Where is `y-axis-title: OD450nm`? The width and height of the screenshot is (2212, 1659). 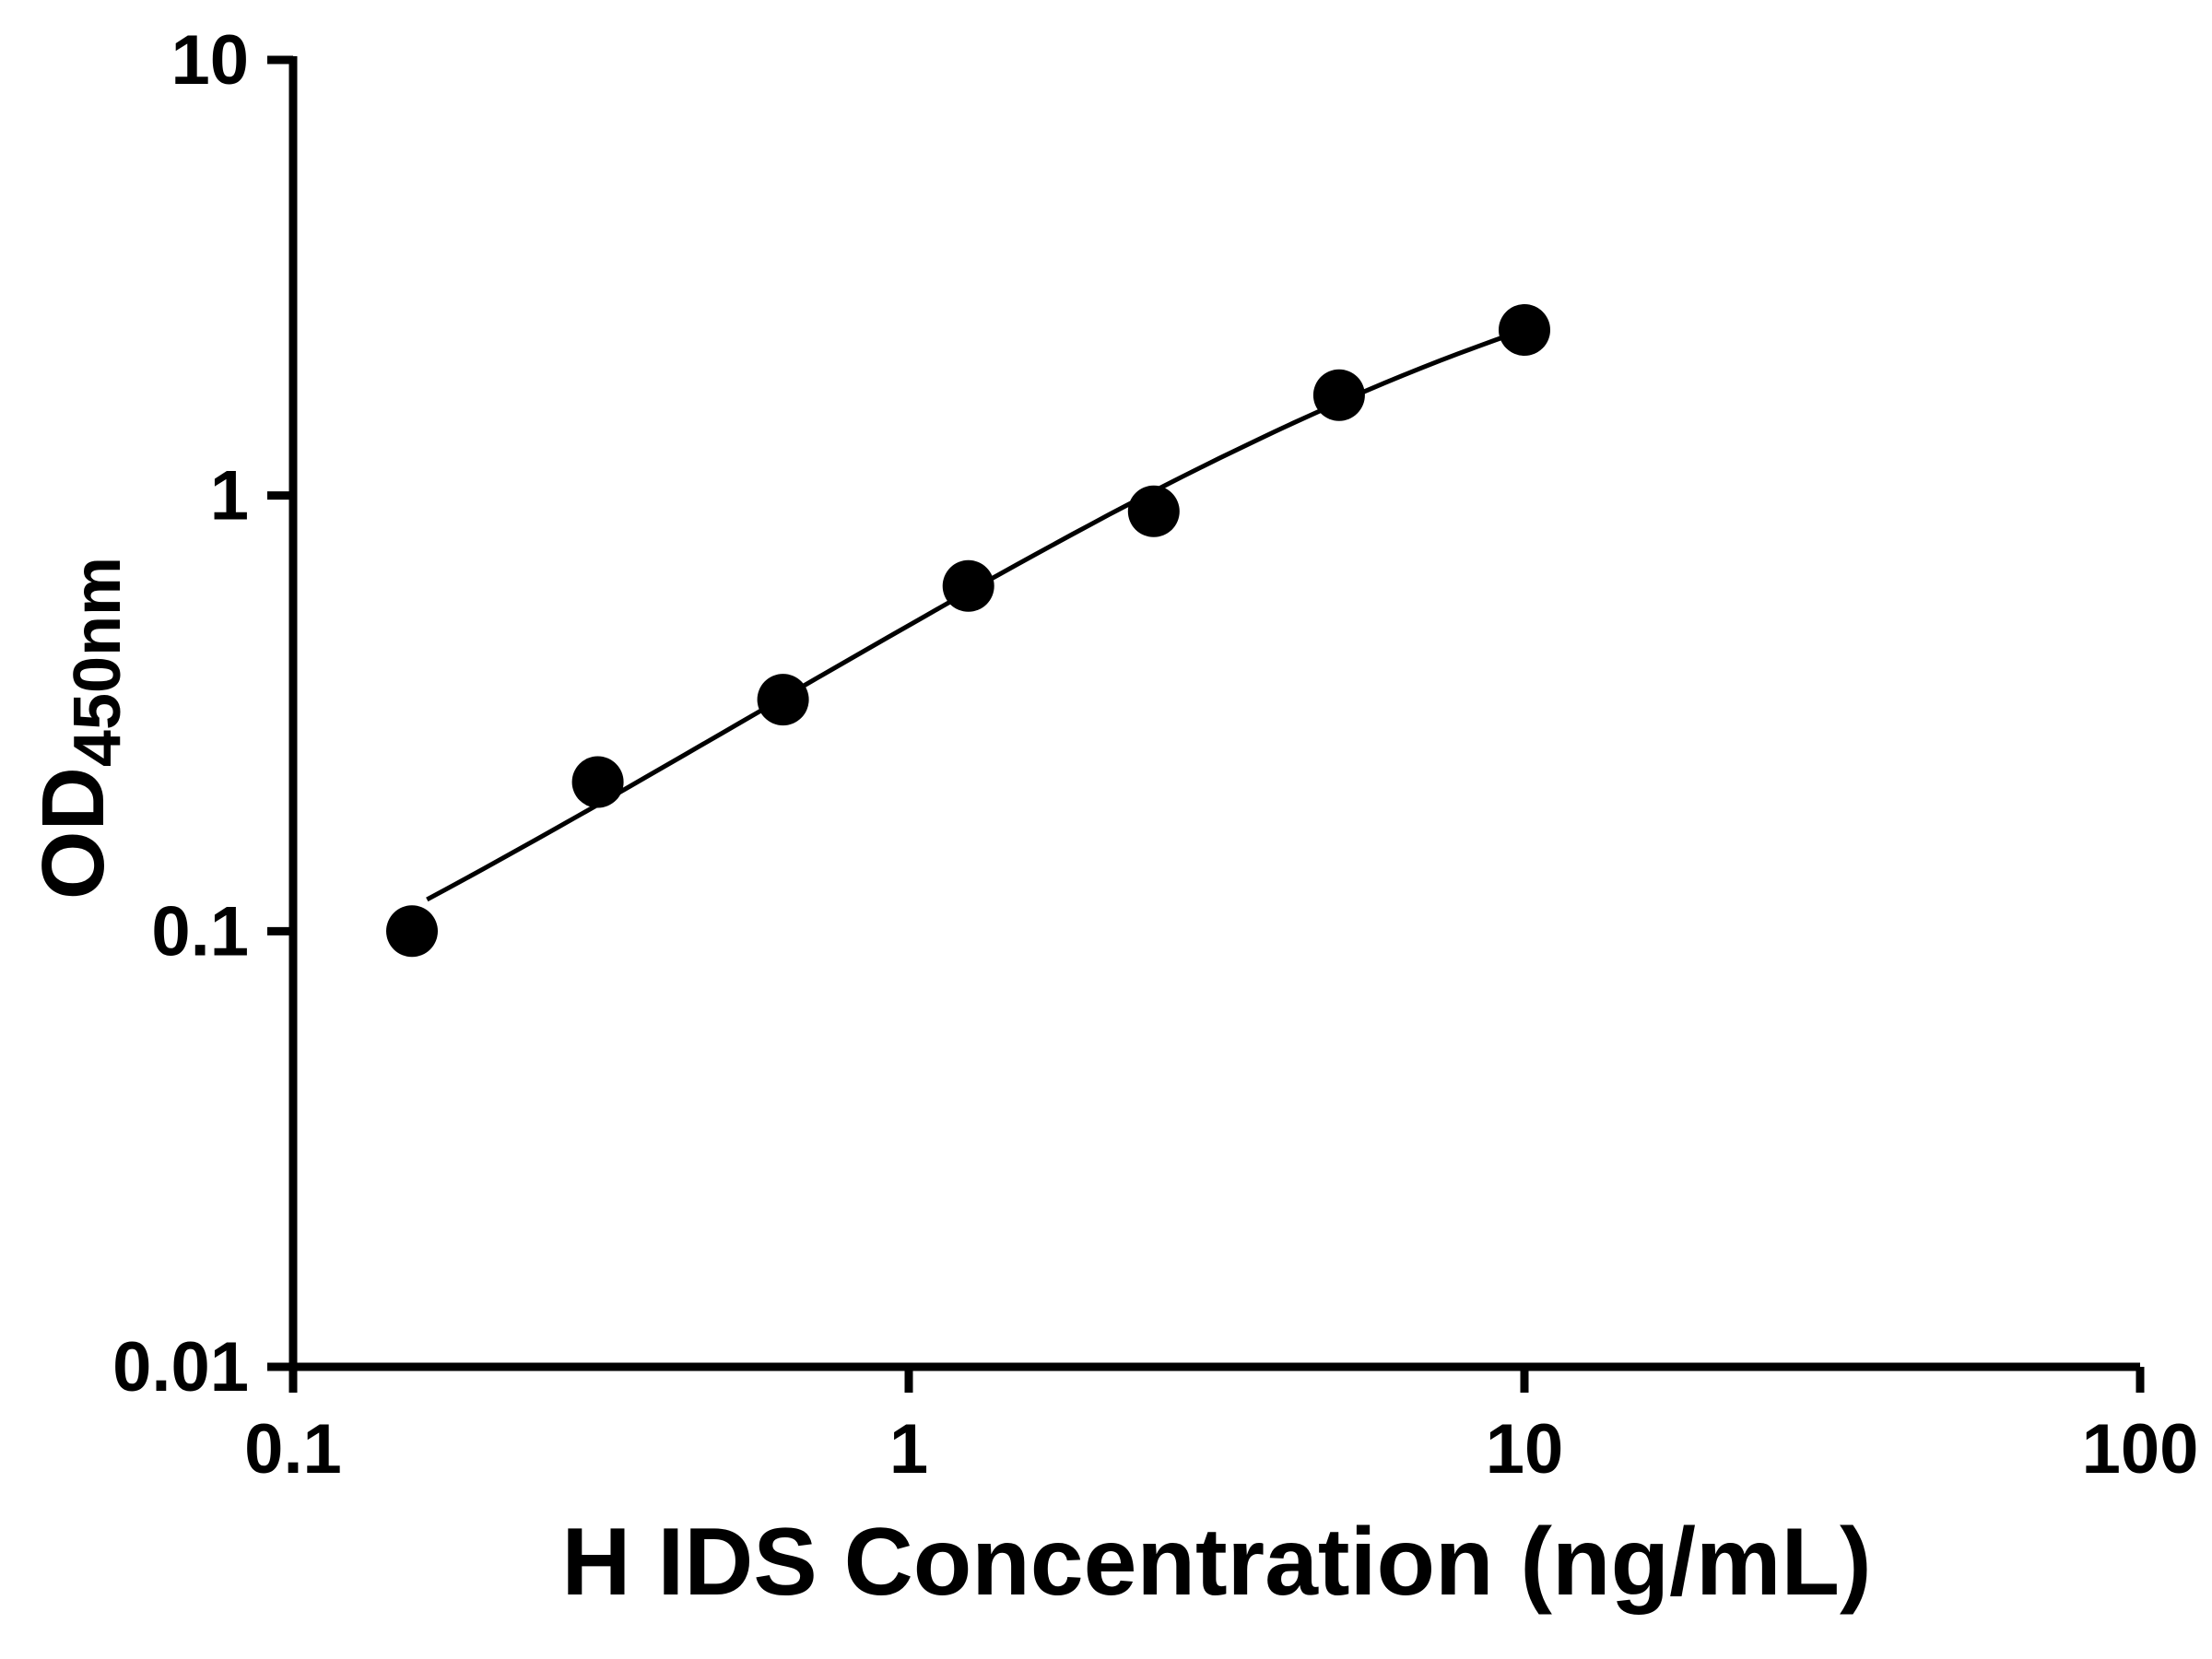
y-axis-title: OD450nm is located at coordinates (79, 728).